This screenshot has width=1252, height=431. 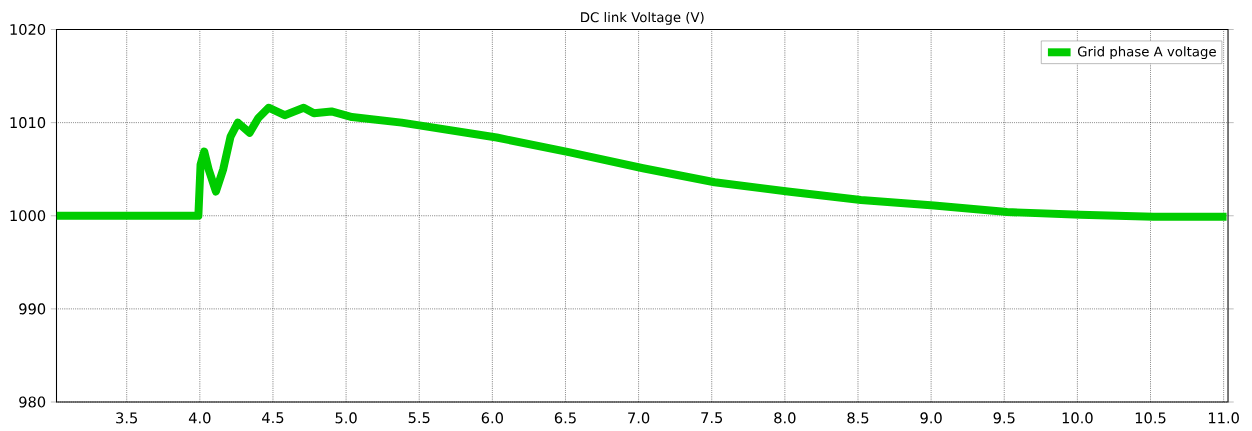 I want to click on chart-title: DC link Voltage (V), so click(x=642, y=18).